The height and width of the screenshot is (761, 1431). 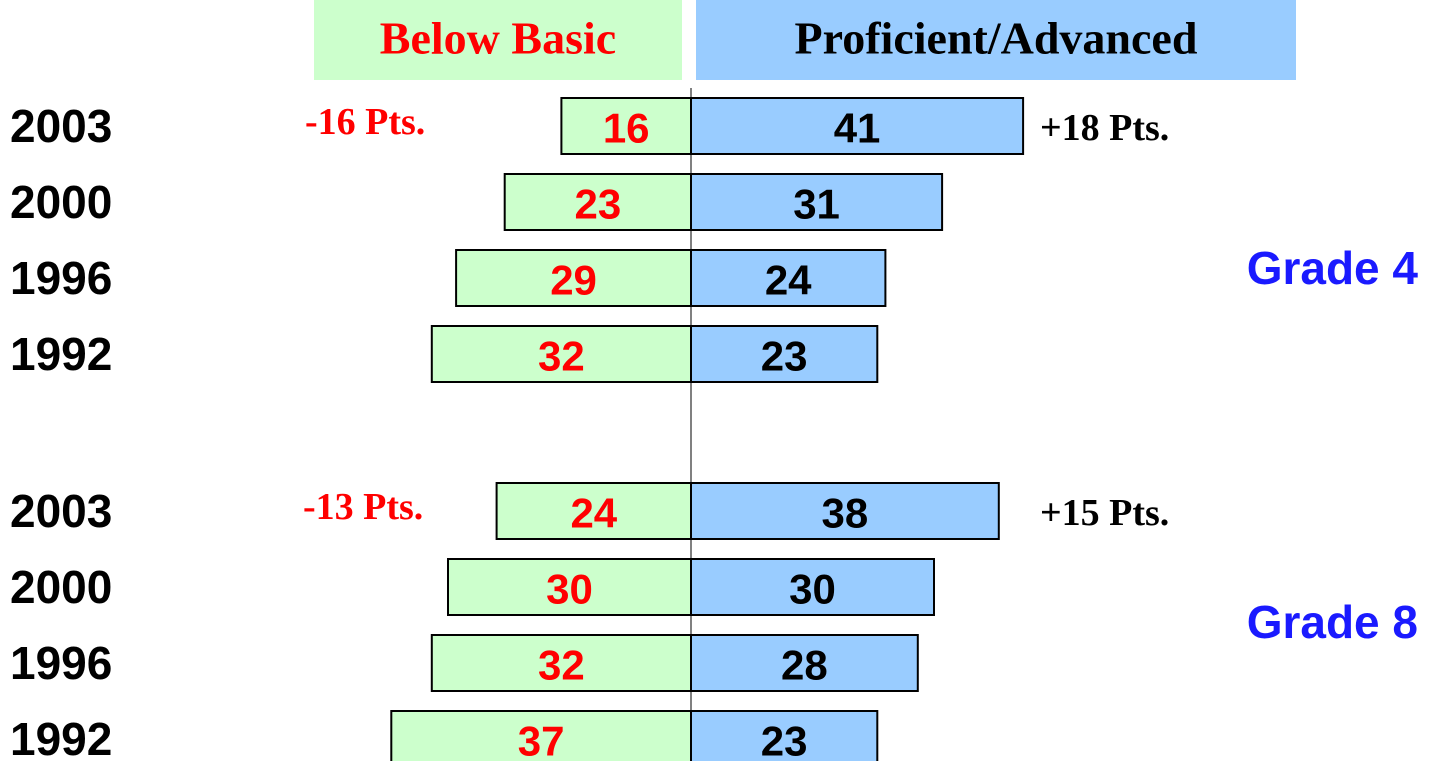 What do you see at coordinates (804, 665) in the screenshot?
I see `value-label: 28` at bounding box center [804, 665].